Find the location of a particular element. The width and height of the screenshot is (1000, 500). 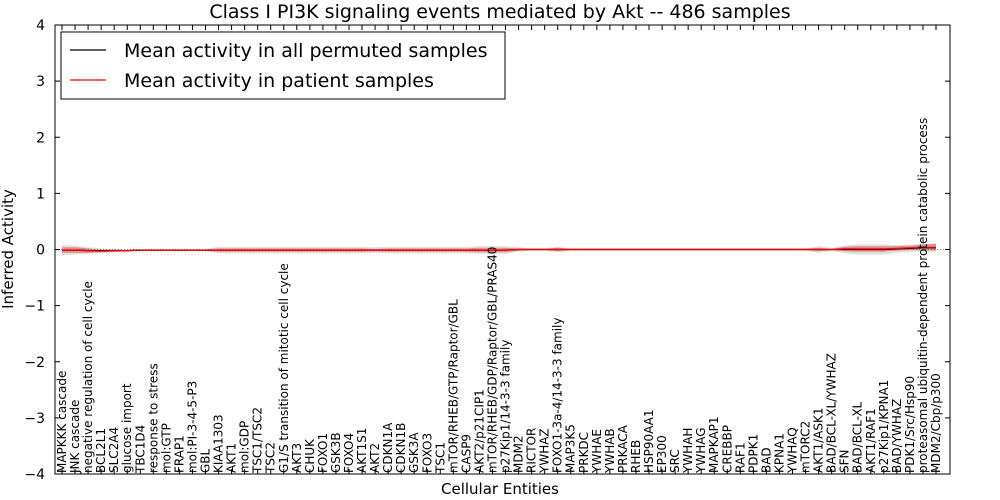

x-tick-label: mTOR/RHEB/GDP/Raptor/GBL/PRAS40 is located at coordinates (492, 360).